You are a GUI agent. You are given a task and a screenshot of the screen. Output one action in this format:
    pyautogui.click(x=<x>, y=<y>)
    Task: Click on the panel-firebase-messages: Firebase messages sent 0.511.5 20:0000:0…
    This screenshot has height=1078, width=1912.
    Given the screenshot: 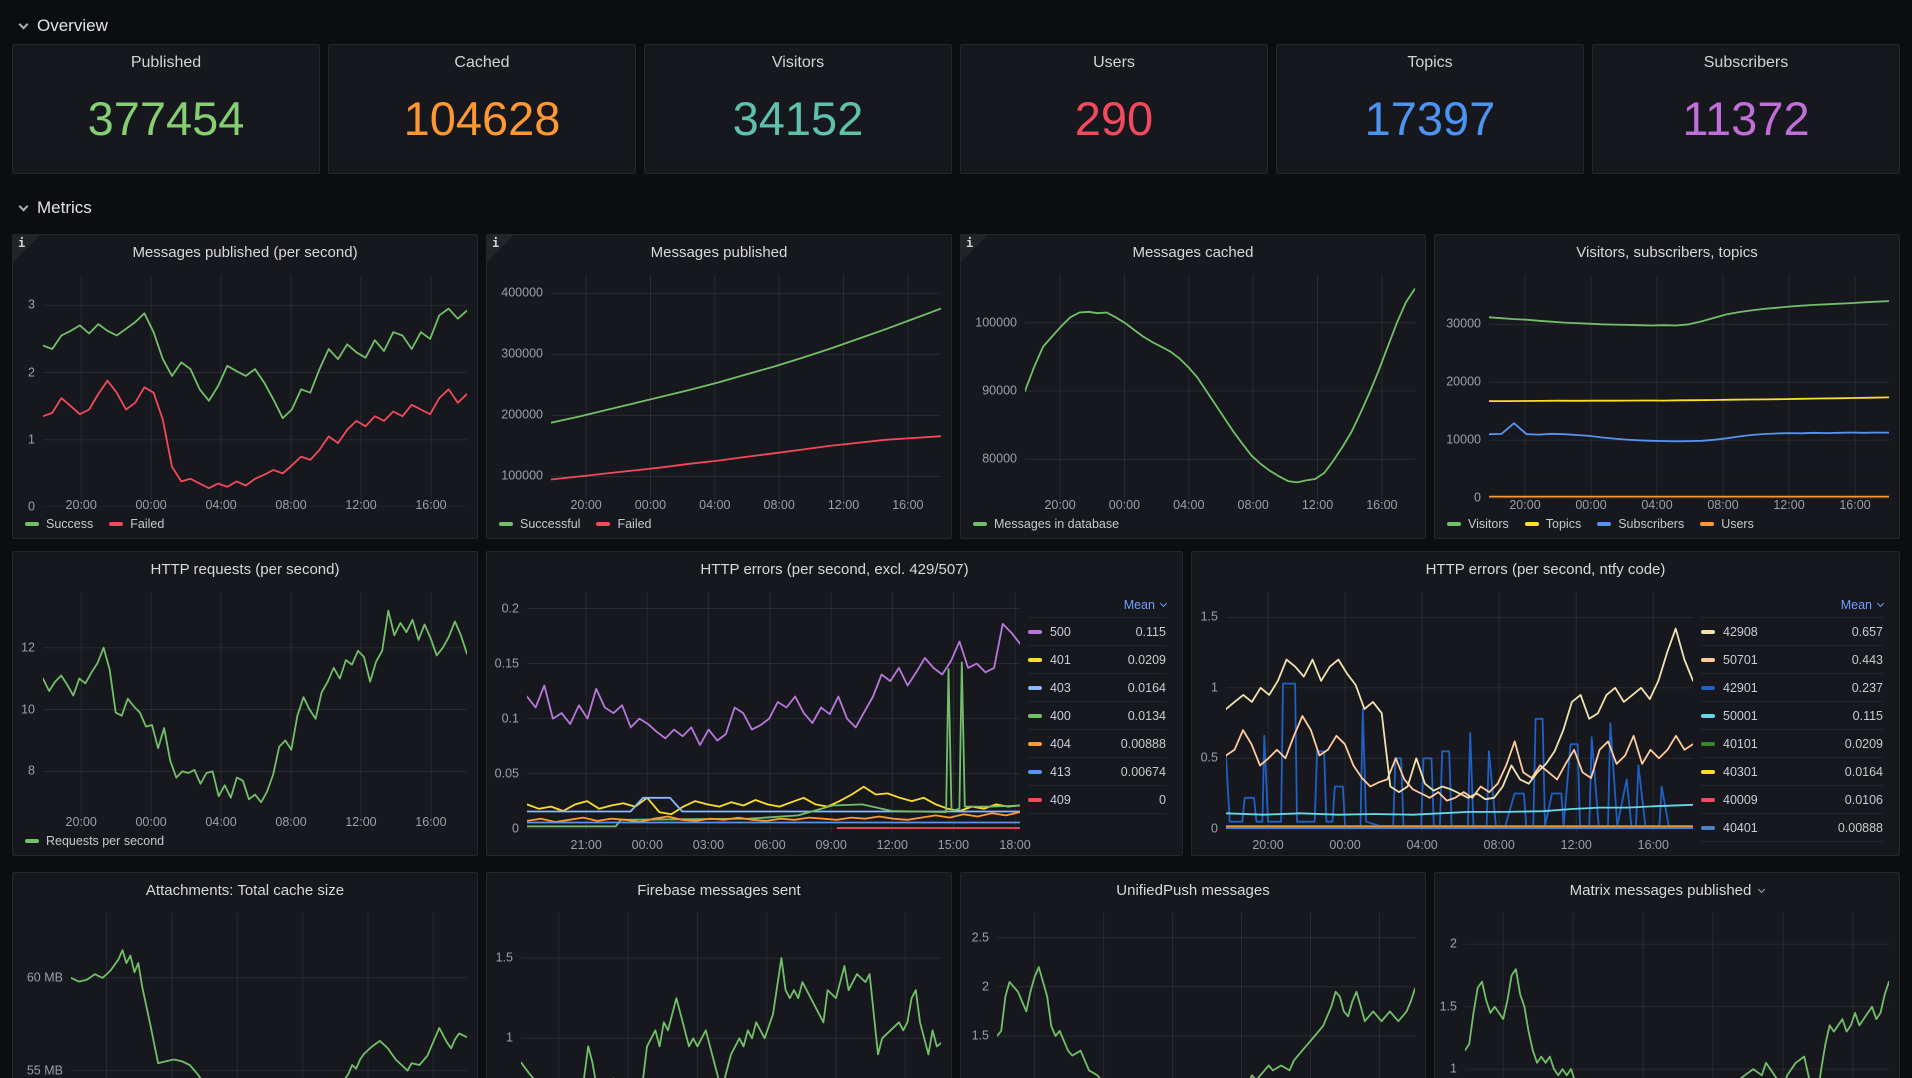 What is the action you would take?
    pyautogui.click(x=719, y=975)
    